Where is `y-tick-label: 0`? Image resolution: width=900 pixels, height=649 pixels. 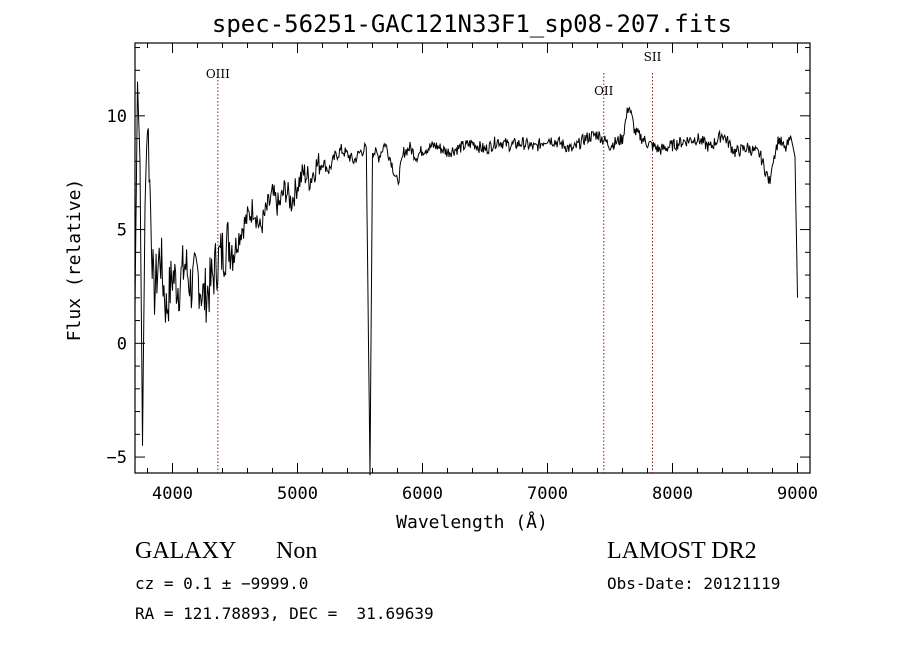 y-tick-label: 0 is located at coordinates (122, 344).